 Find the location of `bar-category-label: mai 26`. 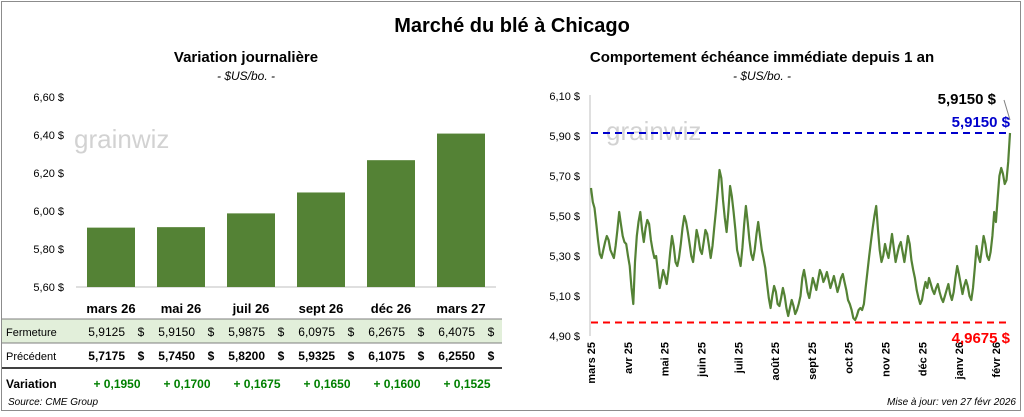

bar-category-label: mai 26 is located at coordinates (181, 308).